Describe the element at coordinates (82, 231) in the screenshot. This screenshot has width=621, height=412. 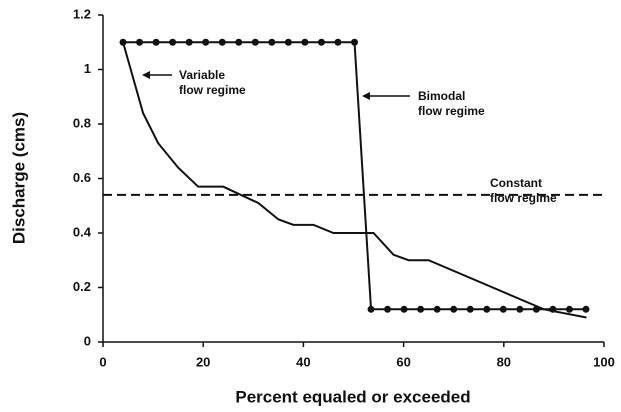
I see `y-tick-label: 0.4` at that location.